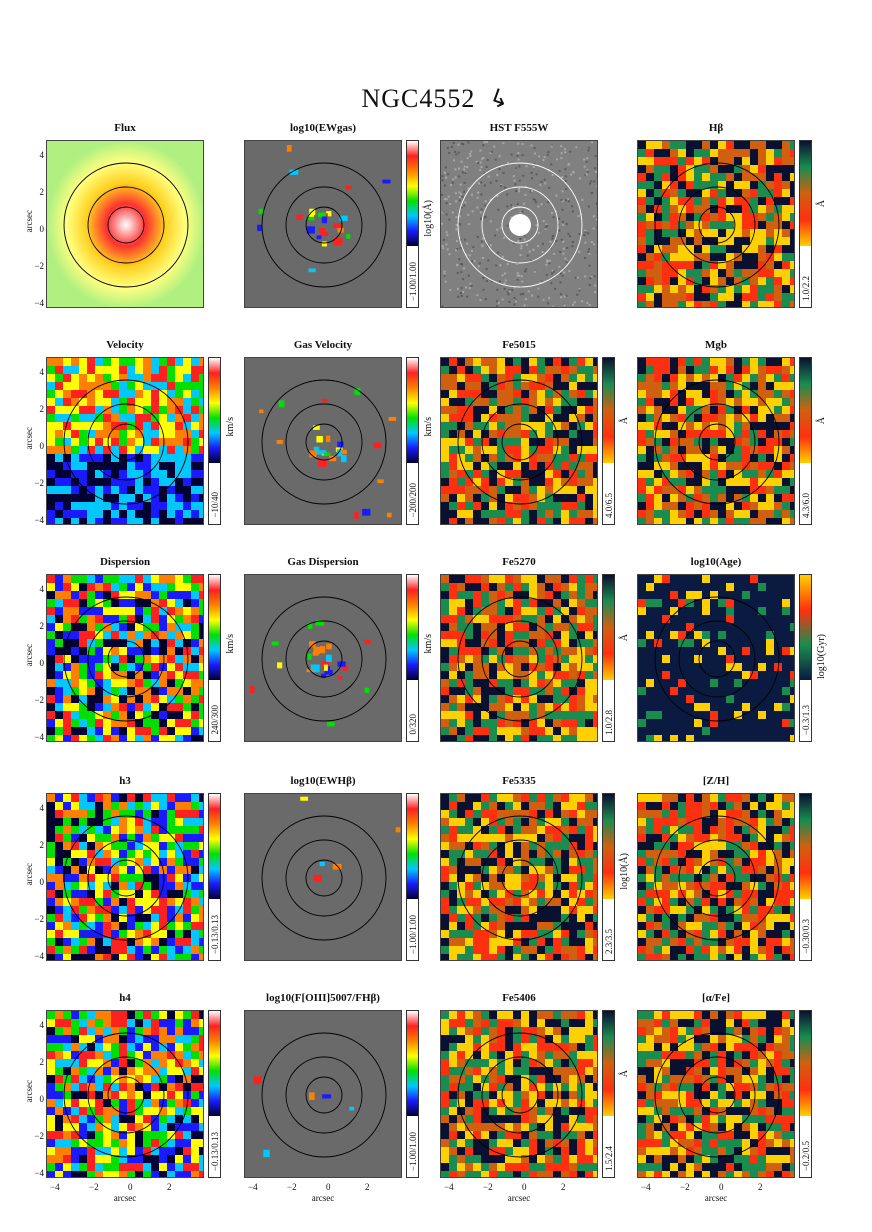  I want to click on north-arrow-icon: ↳, so click(500, 100).